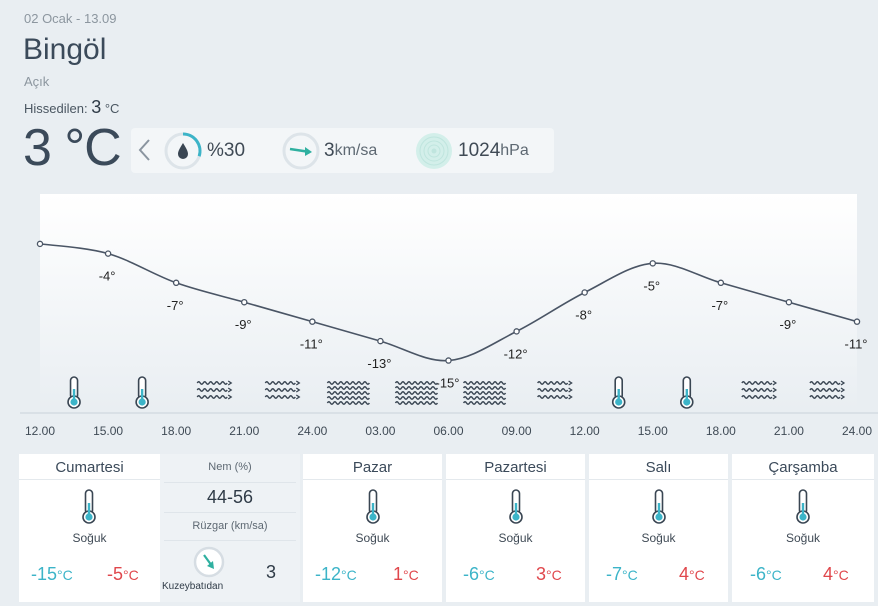 The image size is (878, 606). I want to click on temperature-label: -5°, so click(651, 285).